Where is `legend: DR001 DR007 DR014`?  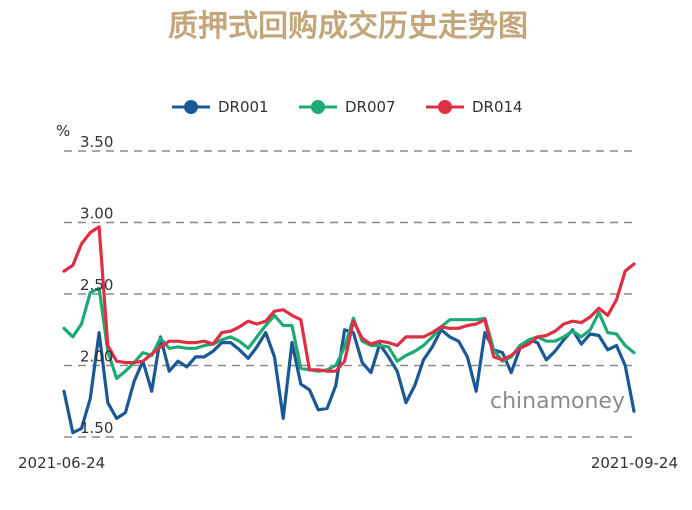
legend: DR001 DR007 DR014 is located at coordinates (347, 107).